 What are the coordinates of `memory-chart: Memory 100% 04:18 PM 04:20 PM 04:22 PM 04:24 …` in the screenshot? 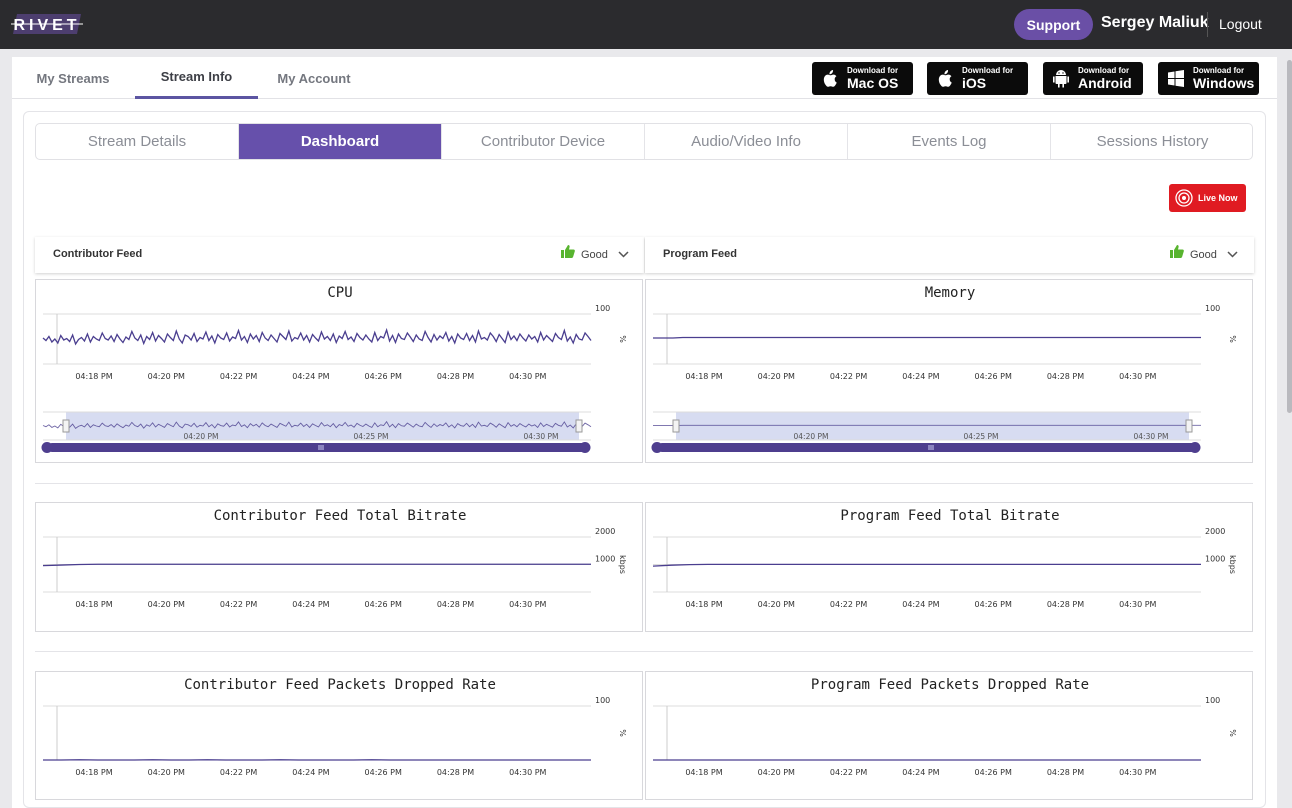 It's located at (949, 371).